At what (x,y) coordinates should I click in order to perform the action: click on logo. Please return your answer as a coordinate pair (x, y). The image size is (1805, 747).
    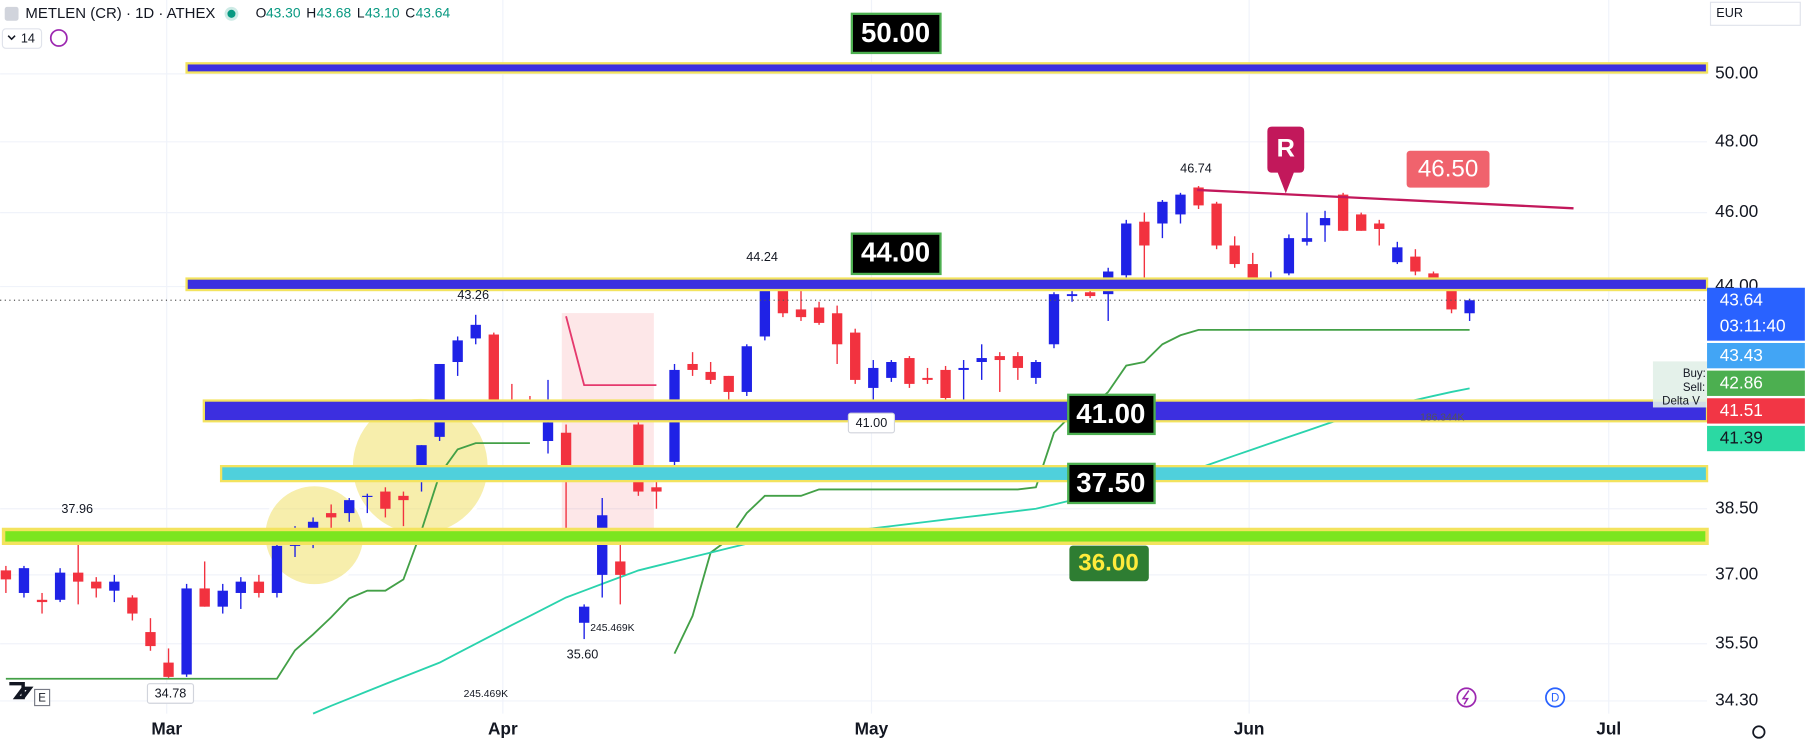
    Looking at the image, I should click on (21, 690).